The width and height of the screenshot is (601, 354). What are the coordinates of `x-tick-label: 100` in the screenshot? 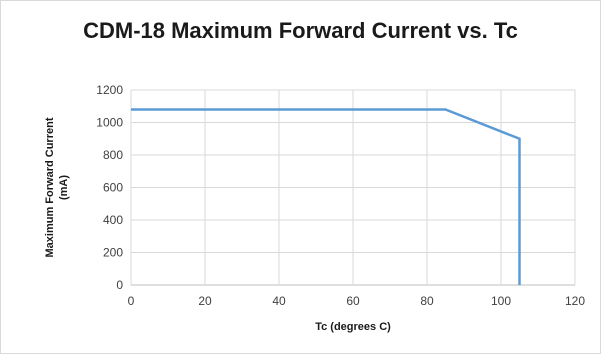 It's located at (501, 301).